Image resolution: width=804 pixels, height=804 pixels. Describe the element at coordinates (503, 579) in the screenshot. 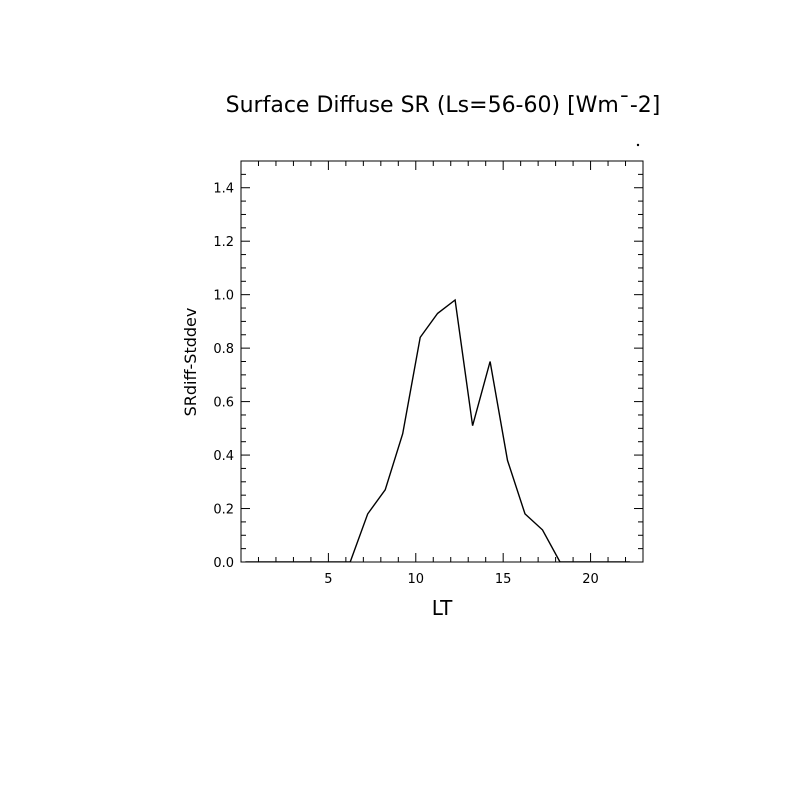

I see `x-tick-label: 15` at that location.